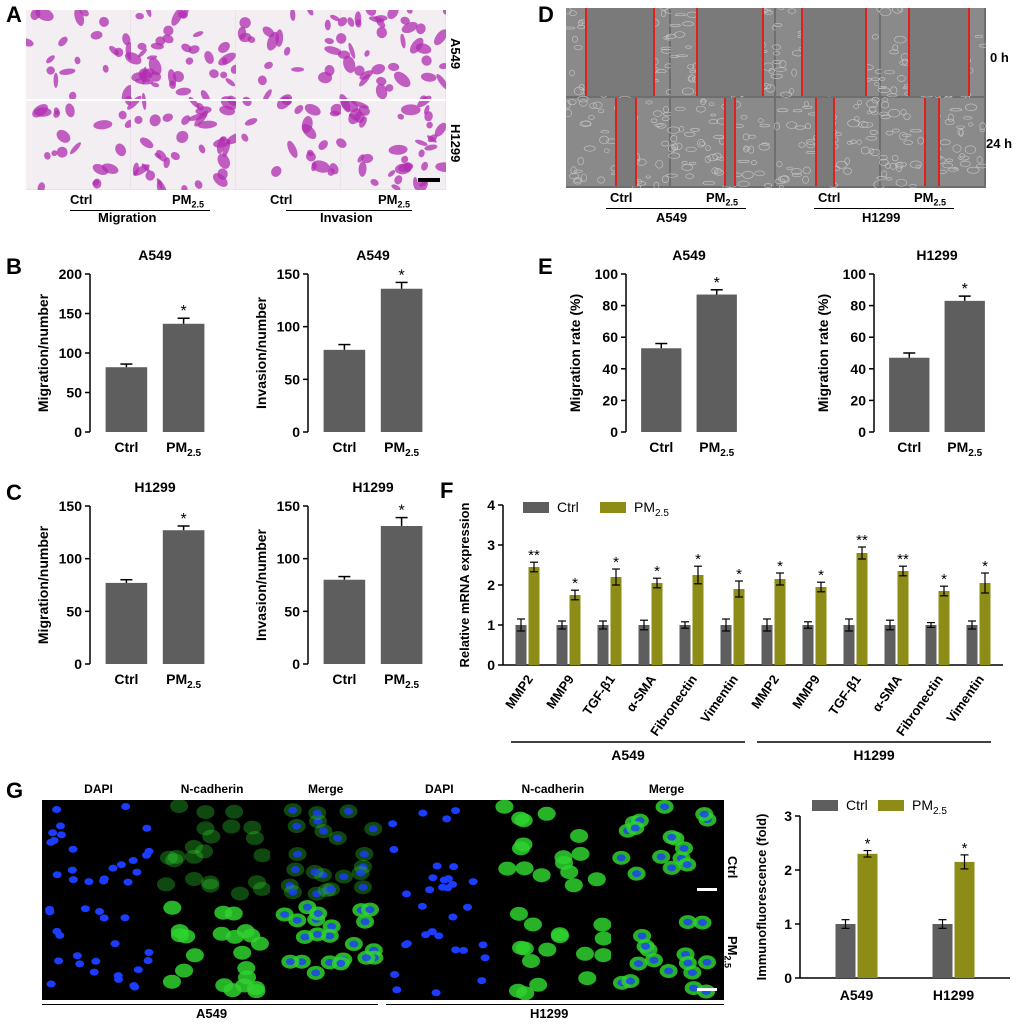 Image resolution: width=1020 pixels, height=1024 pixels. Describe the element at coordinates (610, 306) in the screenshot. I see `y-tick-label: 80` at that location.